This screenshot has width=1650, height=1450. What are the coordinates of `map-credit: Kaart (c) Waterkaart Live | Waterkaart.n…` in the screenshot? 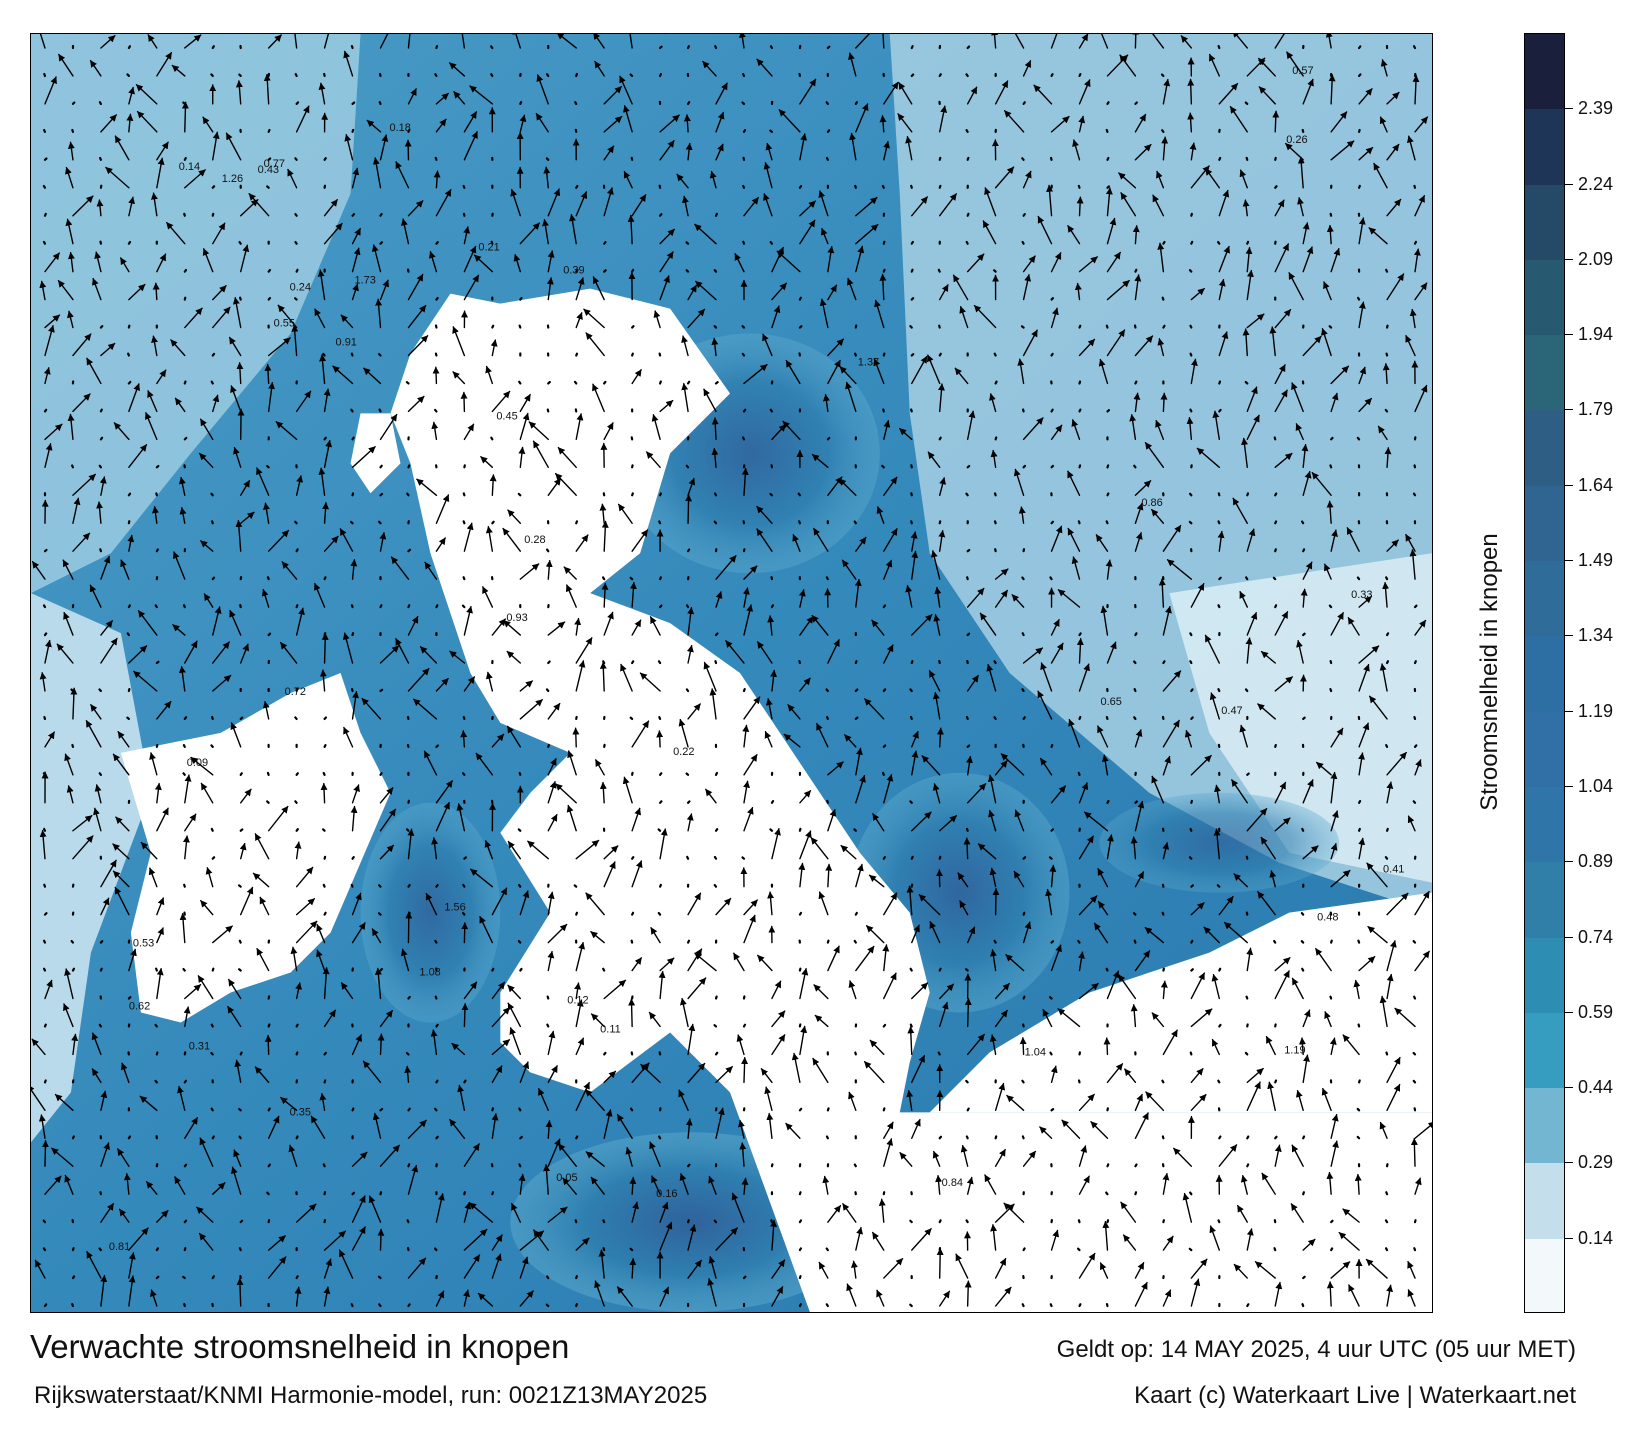 It's located at (1355, 1395).